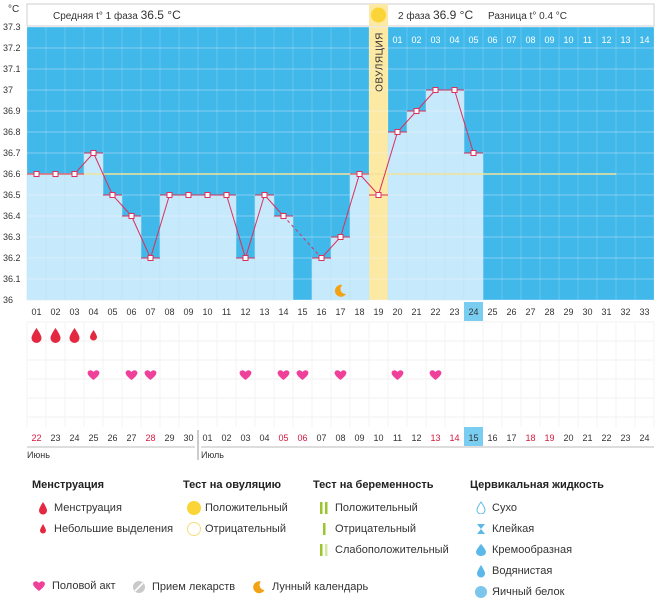  Describe the element at coordinates (513, 16) in the screenshot. I see `difference-label: Разница t°` at that location.